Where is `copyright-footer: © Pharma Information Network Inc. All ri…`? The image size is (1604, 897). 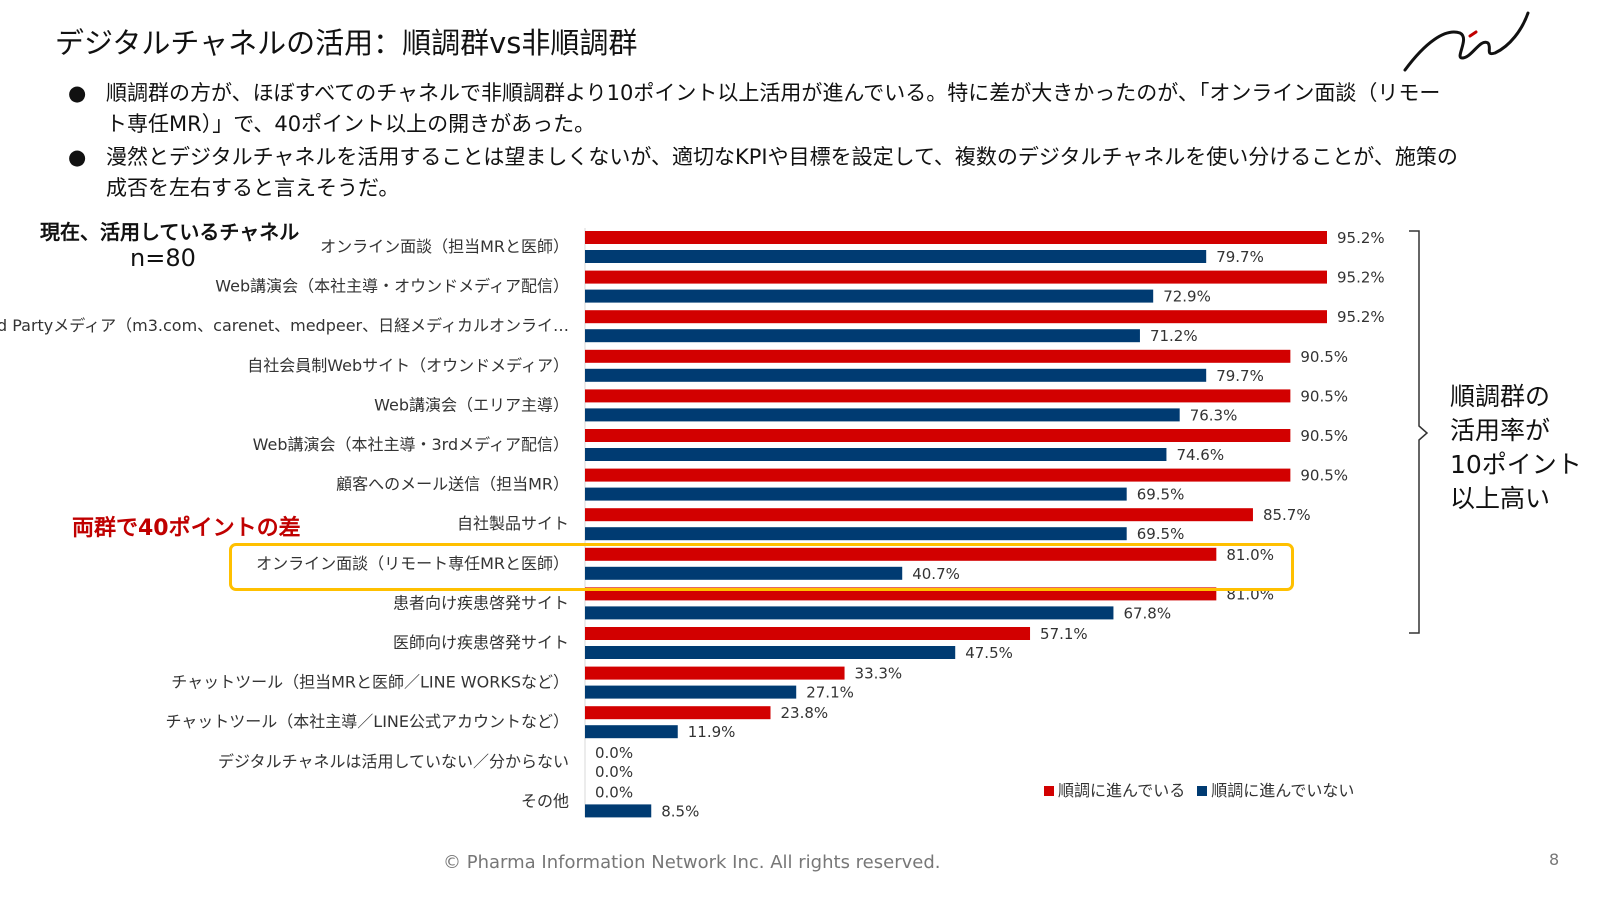
copyright-footer: © Pharma Information Network Inc. All ri… is located at coordinates (692, 862).